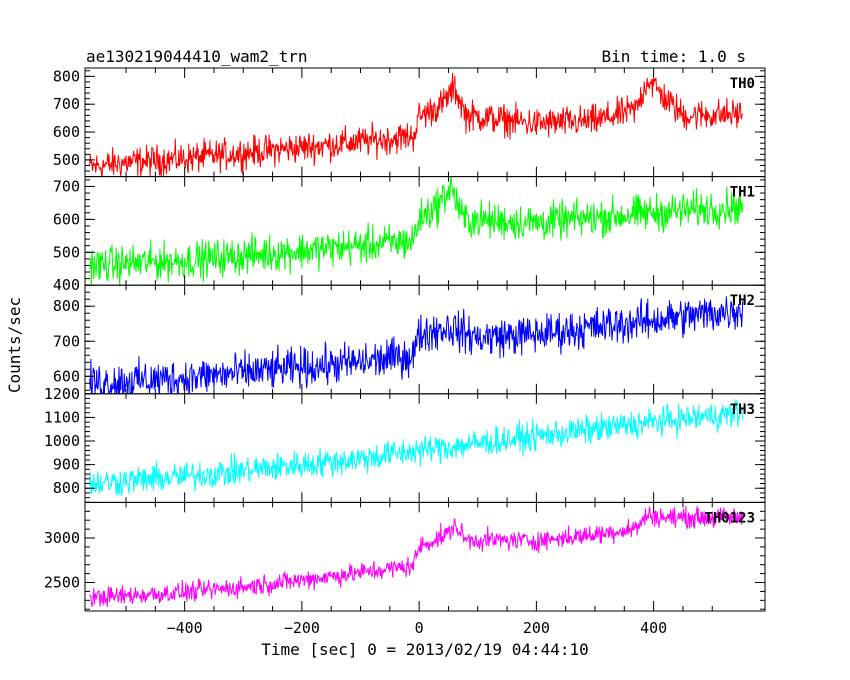 The height and width of the screenshot is (680, 850). What do you see at coordinates (14, 345) in the screenshot?
I see `y-axis-label: Counts/sec` at bounding box center [14, 345].